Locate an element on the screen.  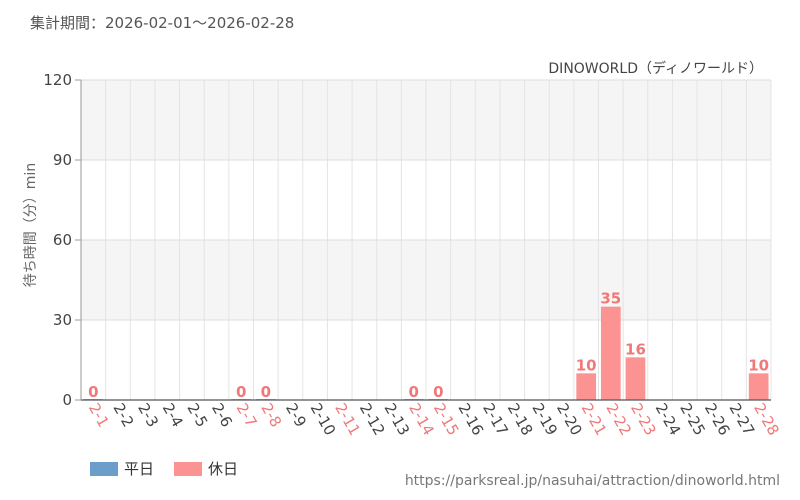
y-tick-label: 90 is located at coordinates (62, 160).